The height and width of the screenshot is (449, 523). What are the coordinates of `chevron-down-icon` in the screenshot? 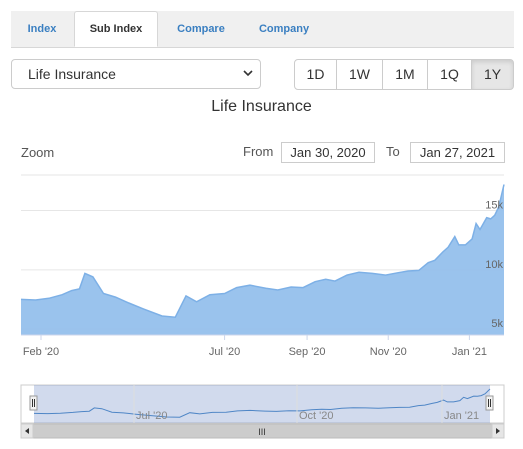 It's located at (248, 78).